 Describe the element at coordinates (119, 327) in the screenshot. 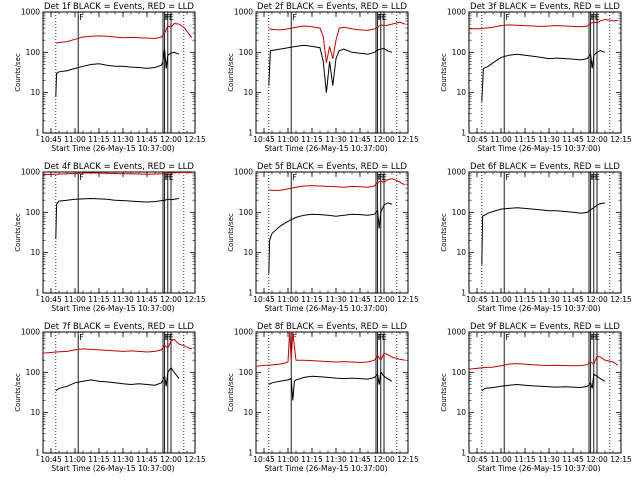

I see `panel-title: Det 7f BLACK = Events, RED = LLD` at that location.